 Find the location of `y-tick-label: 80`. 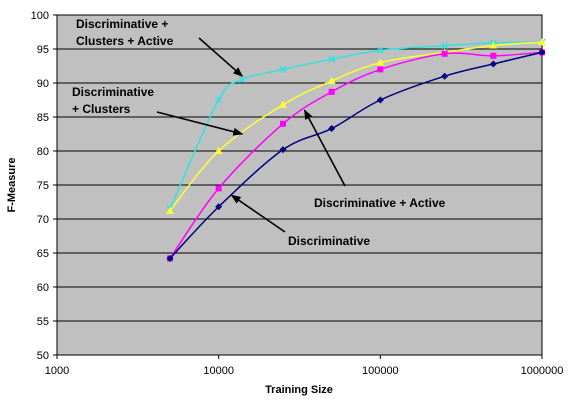

y-tick-label: 80 is located at coordinates (43, 152).